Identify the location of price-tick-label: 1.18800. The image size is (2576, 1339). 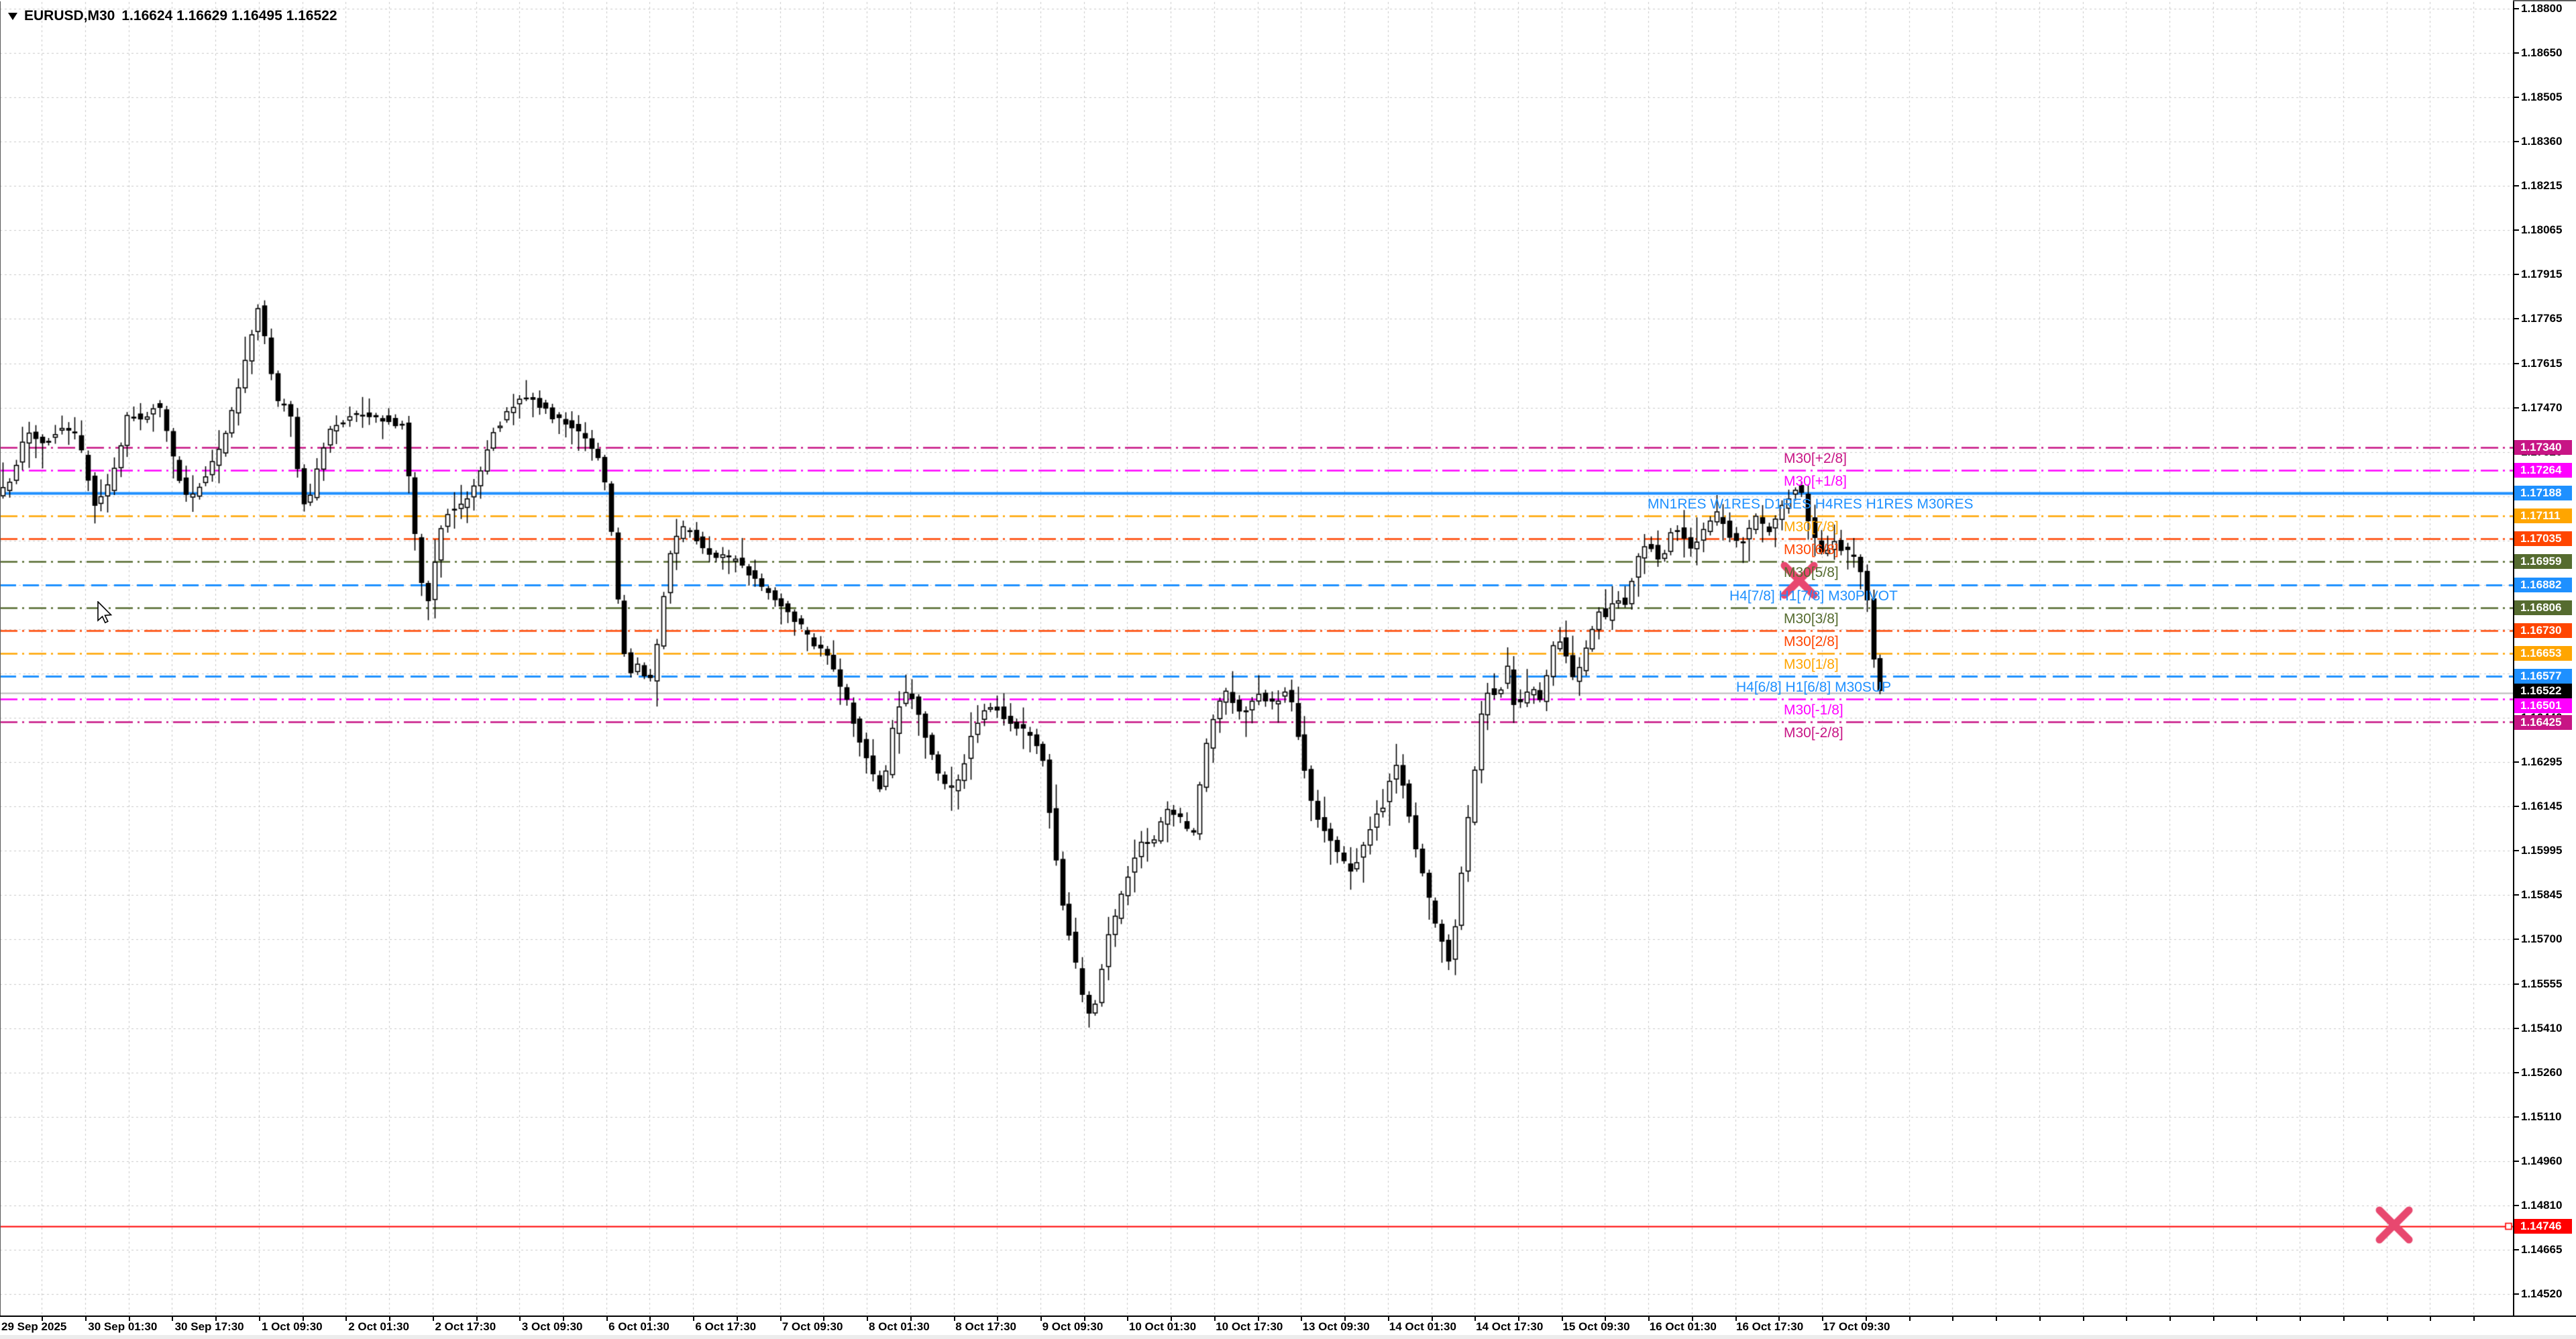
(2542, 8).